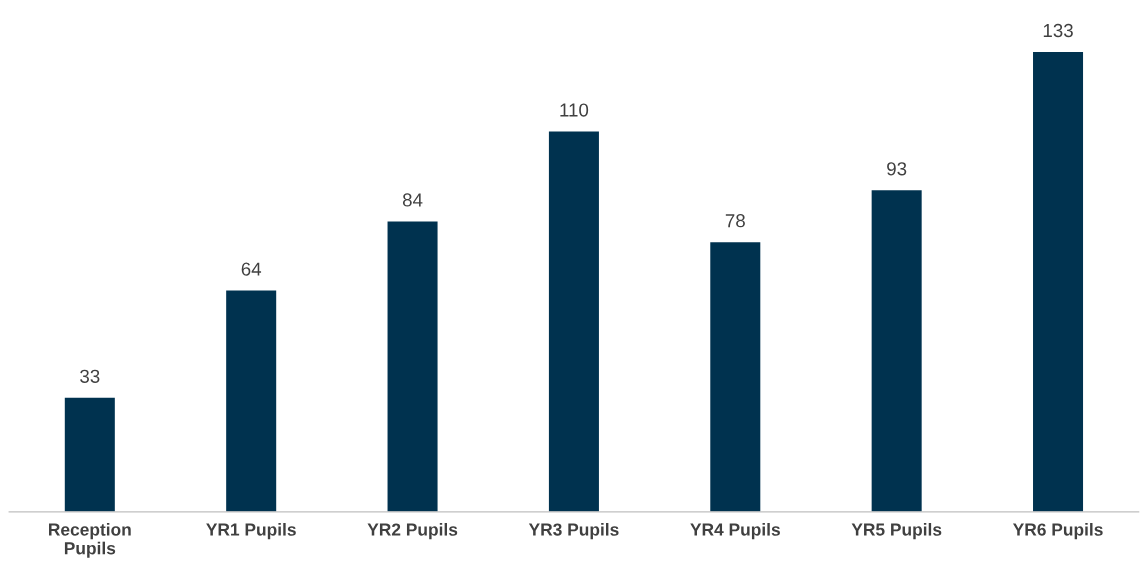 This screenshot has width=1141, height=587. I want to click on x-tick-label: YR2 Pupils, so click(412, 531).